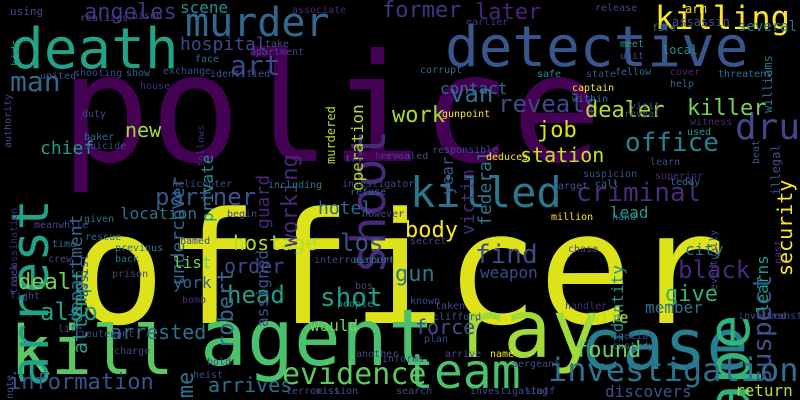 This screenshot has width=800, height=400. I want to click on word-killer: killer, so click(727, 108).